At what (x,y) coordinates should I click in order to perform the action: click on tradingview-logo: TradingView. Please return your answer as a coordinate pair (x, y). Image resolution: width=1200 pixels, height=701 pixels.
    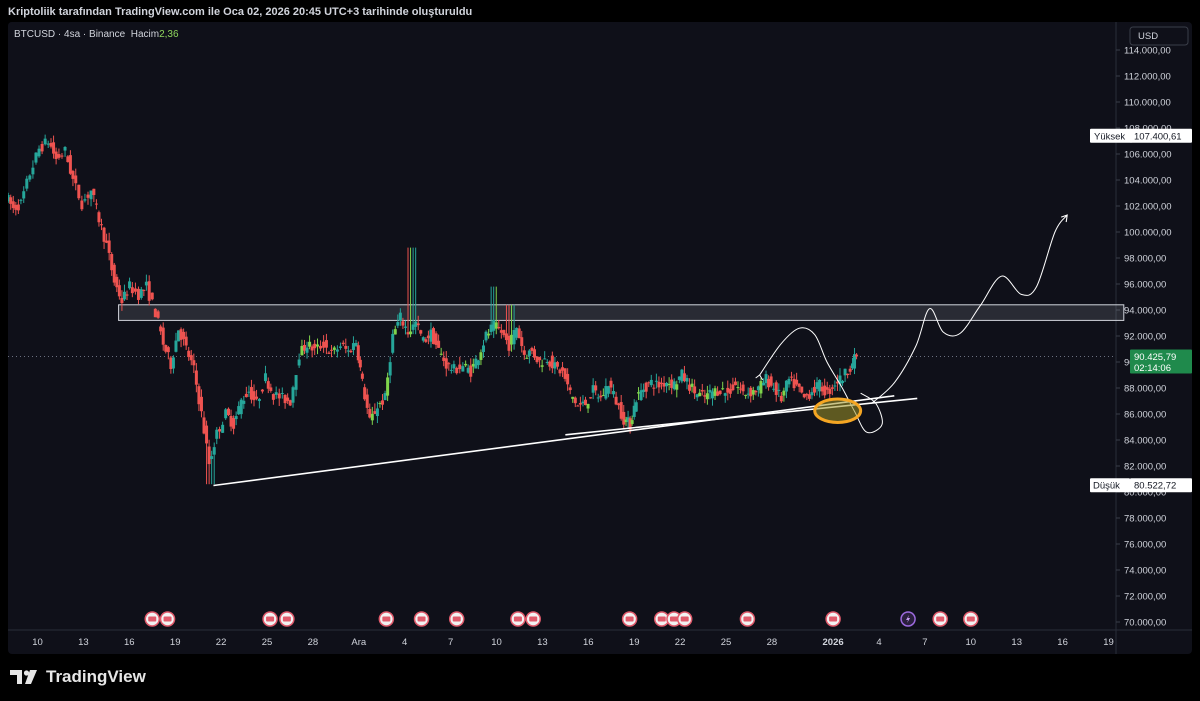
    Looking at the image, I should click on (78, 677).